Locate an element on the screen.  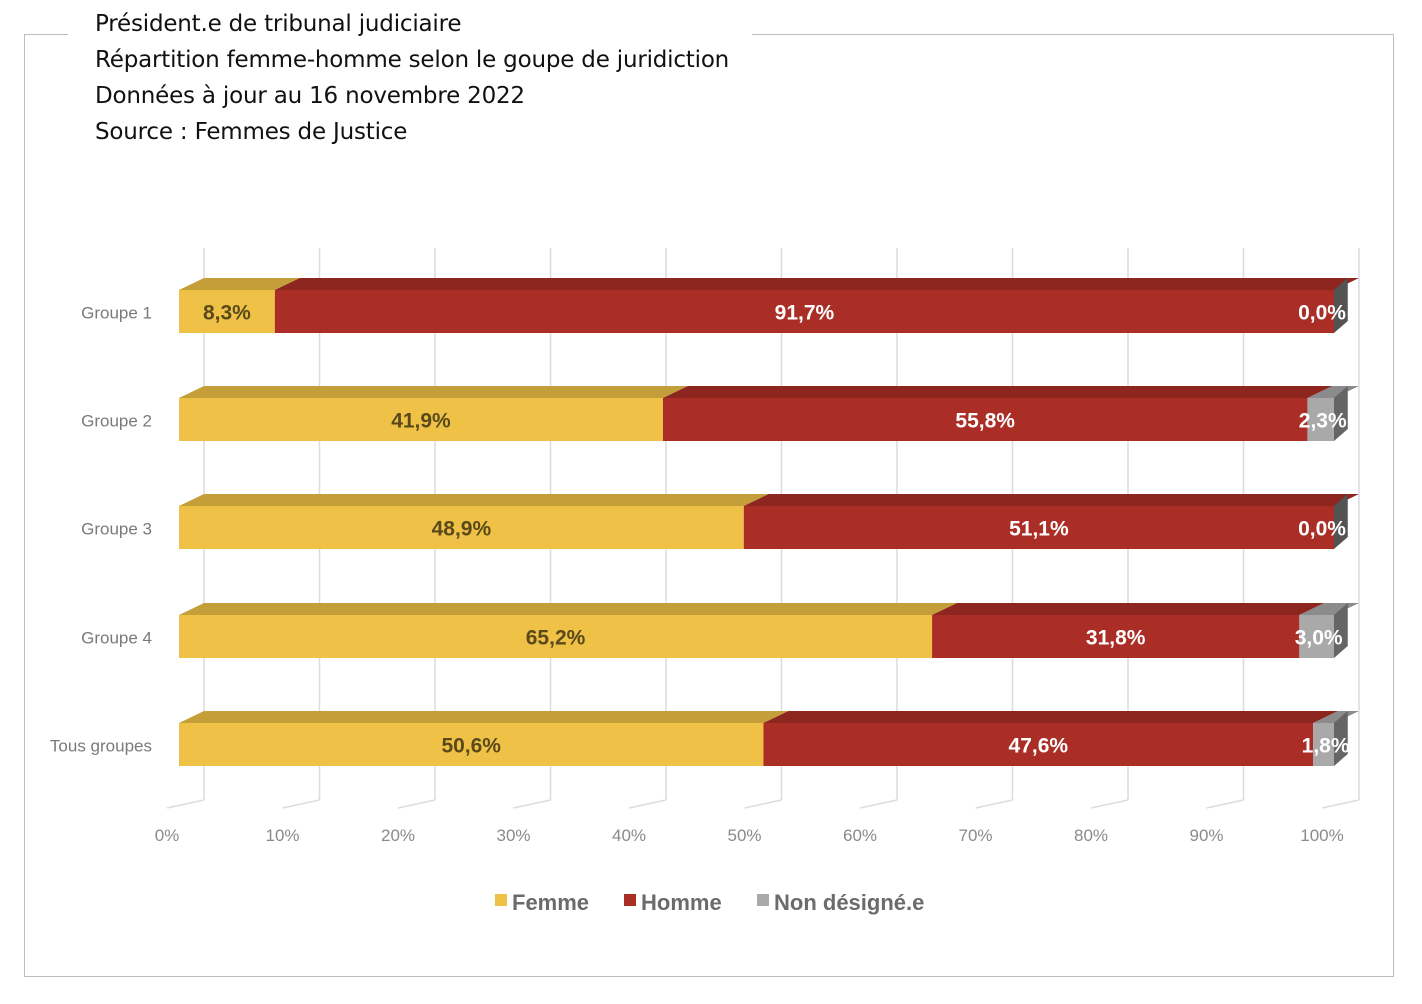
data-label: 48,9% is located at coordinates (462, 529).